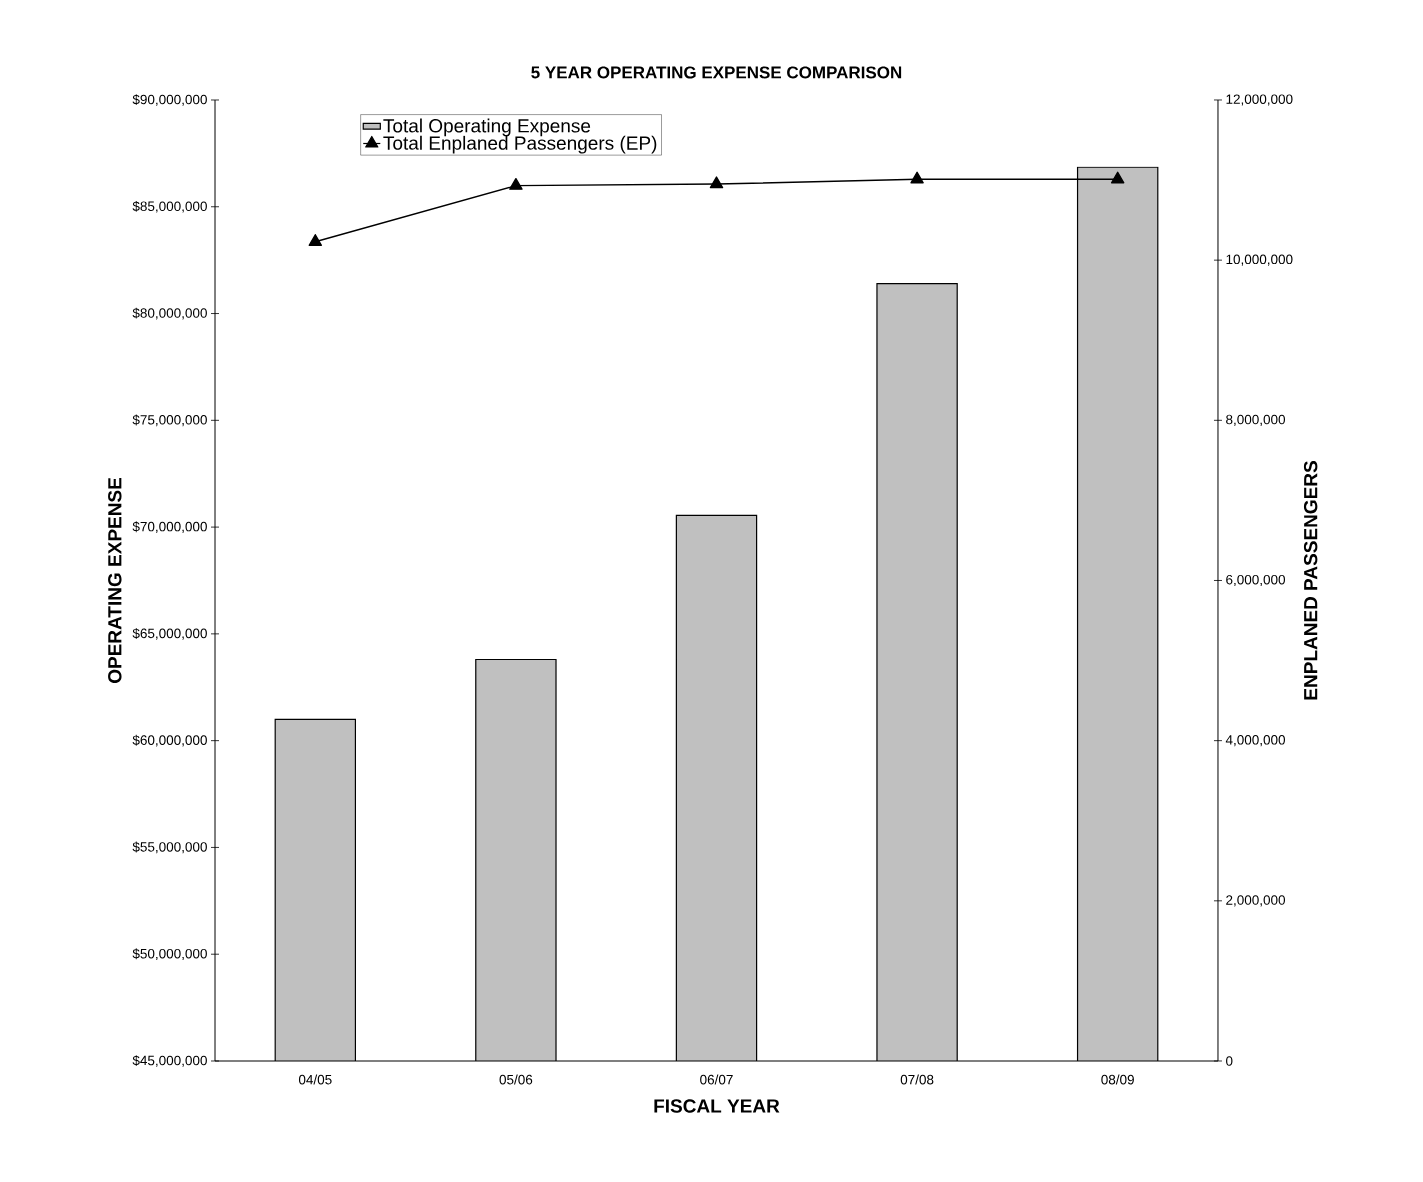  Describe the element at coordinates (516, 1079) in the screenshot. I see `x-tick-label: 05/06` at that location.